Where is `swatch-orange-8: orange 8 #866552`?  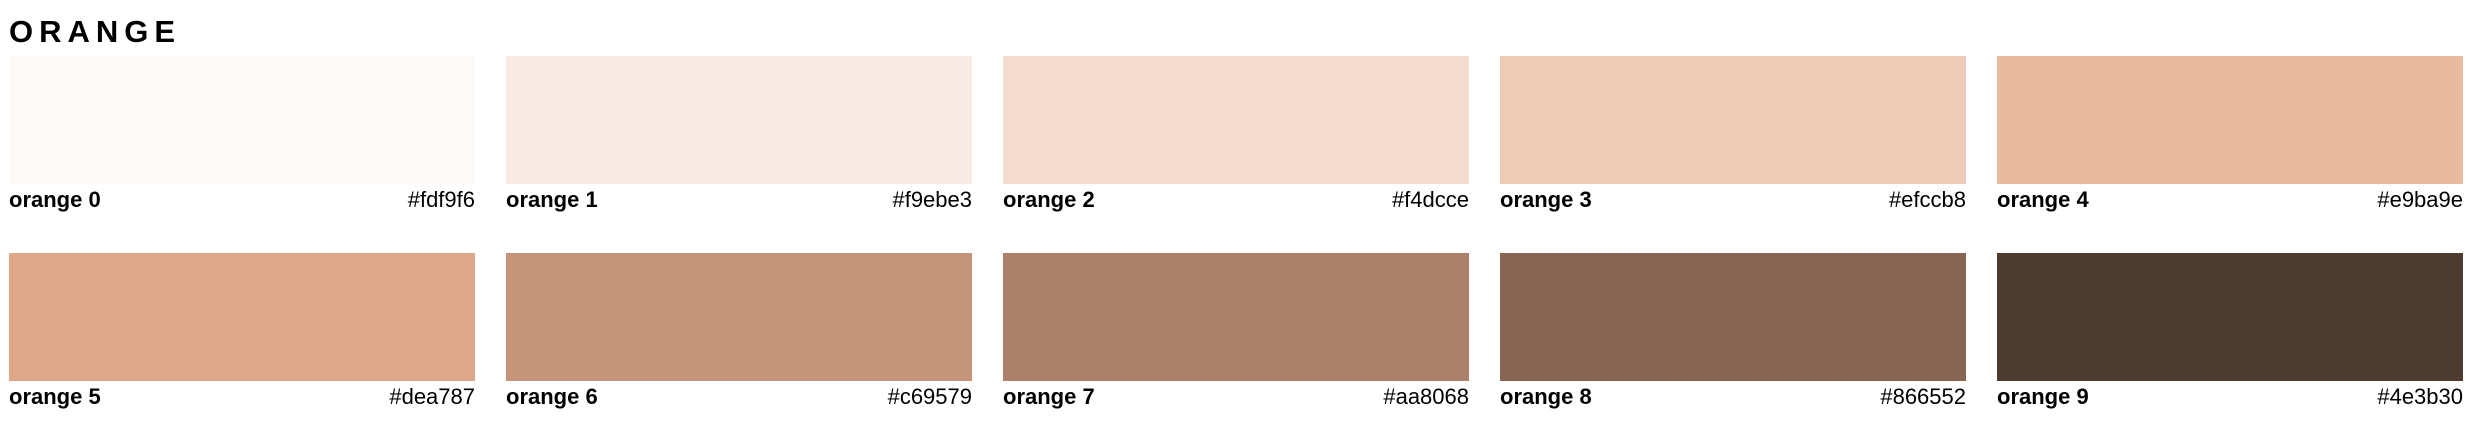
swatch-orange-8: orange 8 #866552 is located at coordinates (1733, 333).